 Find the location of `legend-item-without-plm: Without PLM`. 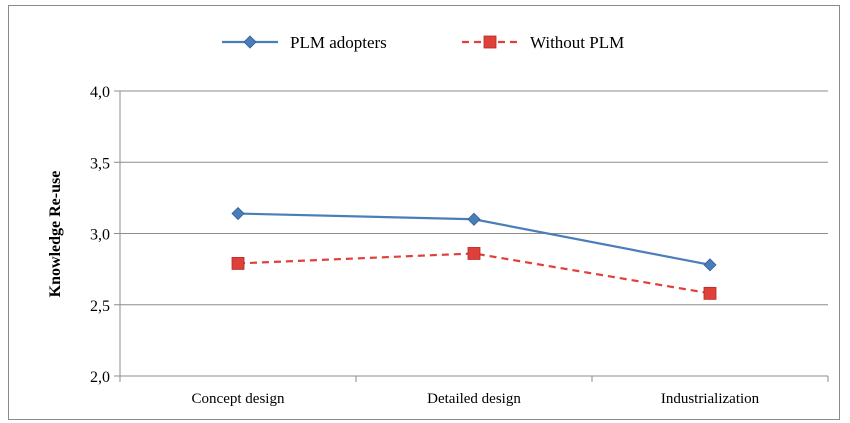

legend-item-without-plm: Without PLM is located at coordinates (543, 42).